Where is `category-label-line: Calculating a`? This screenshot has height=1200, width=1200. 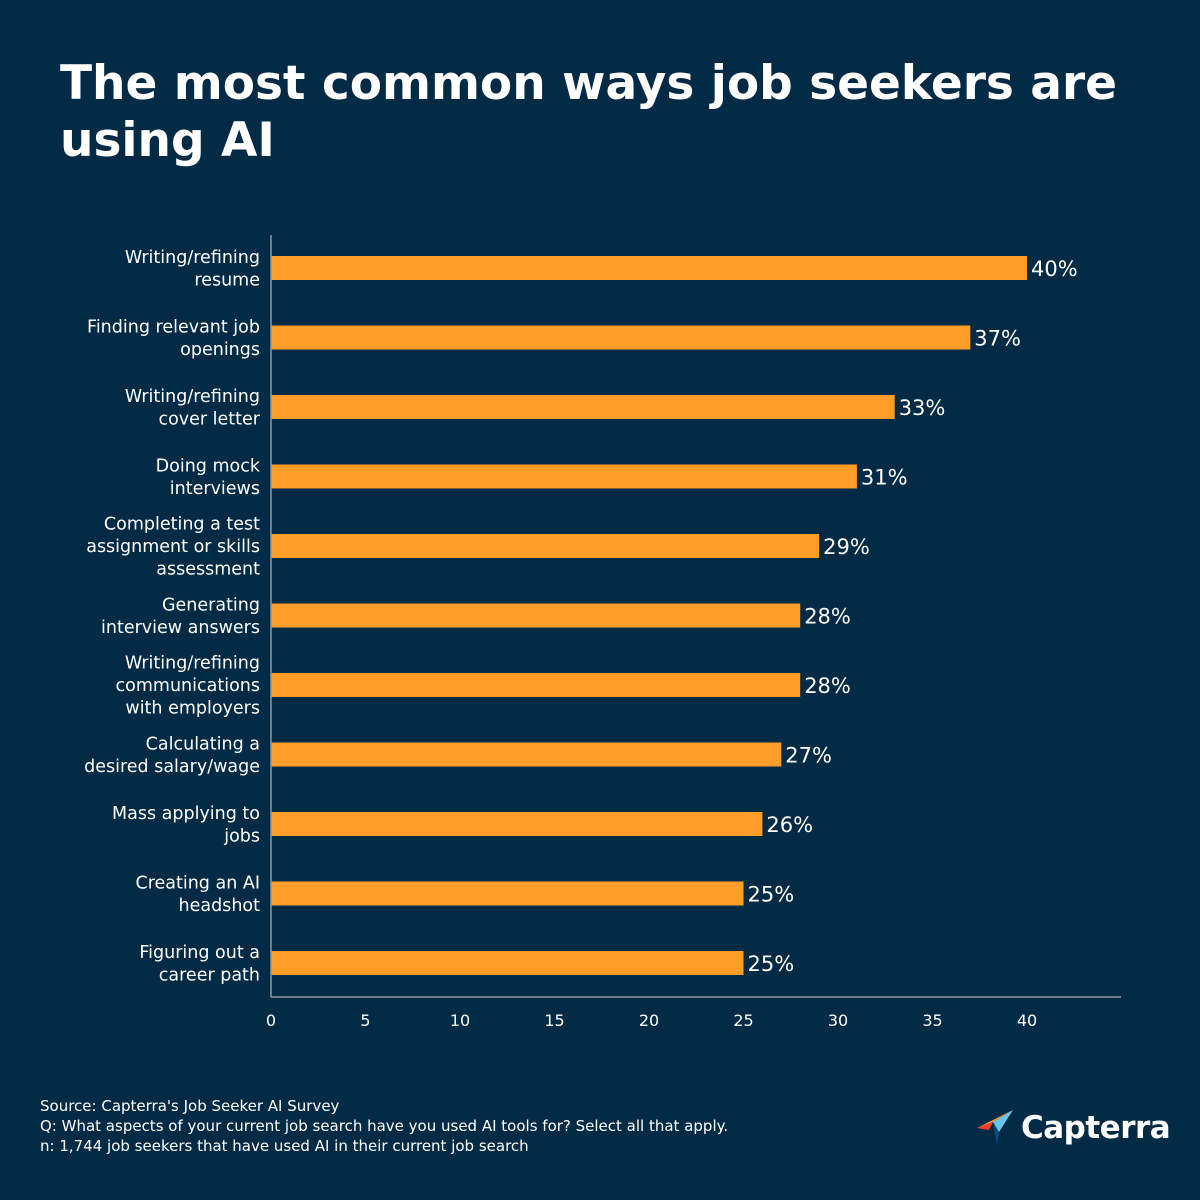 category-label-line: Calculating a is located at coordinates (203, 744).